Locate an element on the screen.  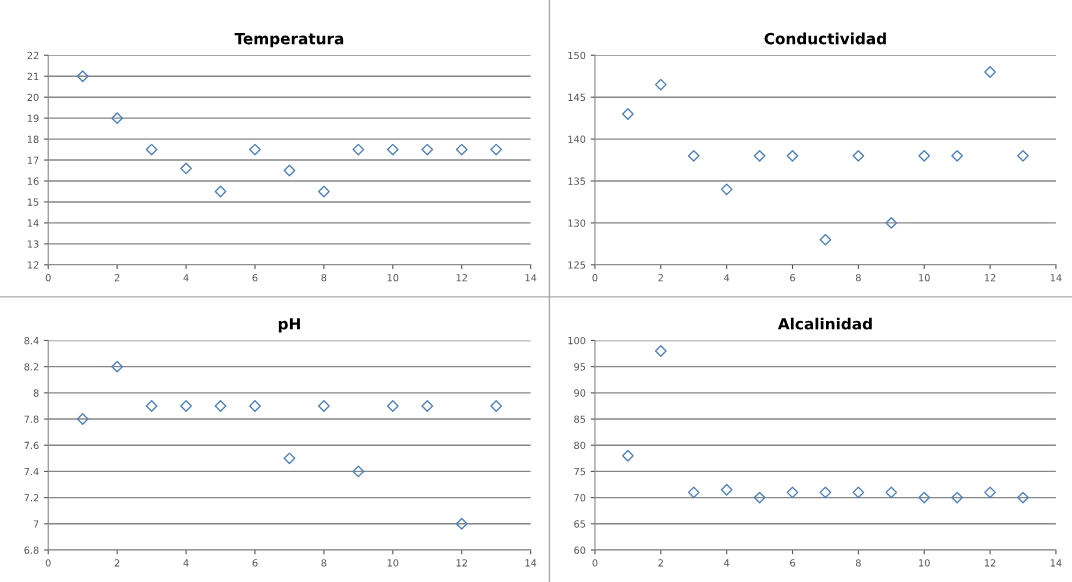
y-tick-label: 95 is located at coordinates (580, 367).